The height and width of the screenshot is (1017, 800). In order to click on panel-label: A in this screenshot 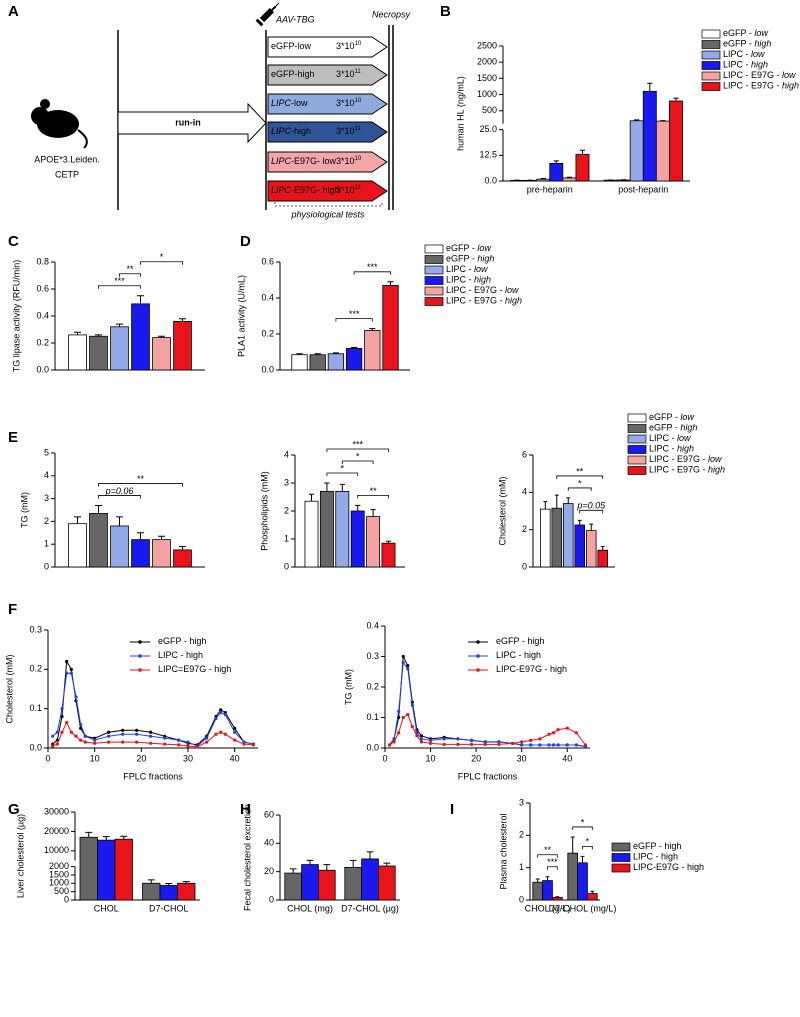, I will do `click(13, 11)`.